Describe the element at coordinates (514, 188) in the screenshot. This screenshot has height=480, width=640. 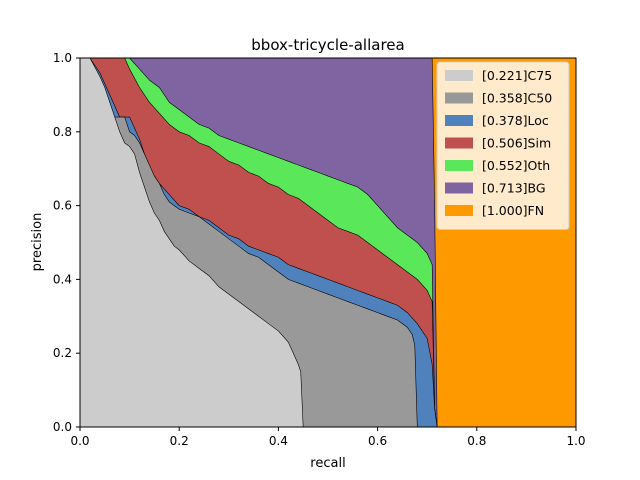
I see `legend-label-bg: [0.713]BG` at that location.